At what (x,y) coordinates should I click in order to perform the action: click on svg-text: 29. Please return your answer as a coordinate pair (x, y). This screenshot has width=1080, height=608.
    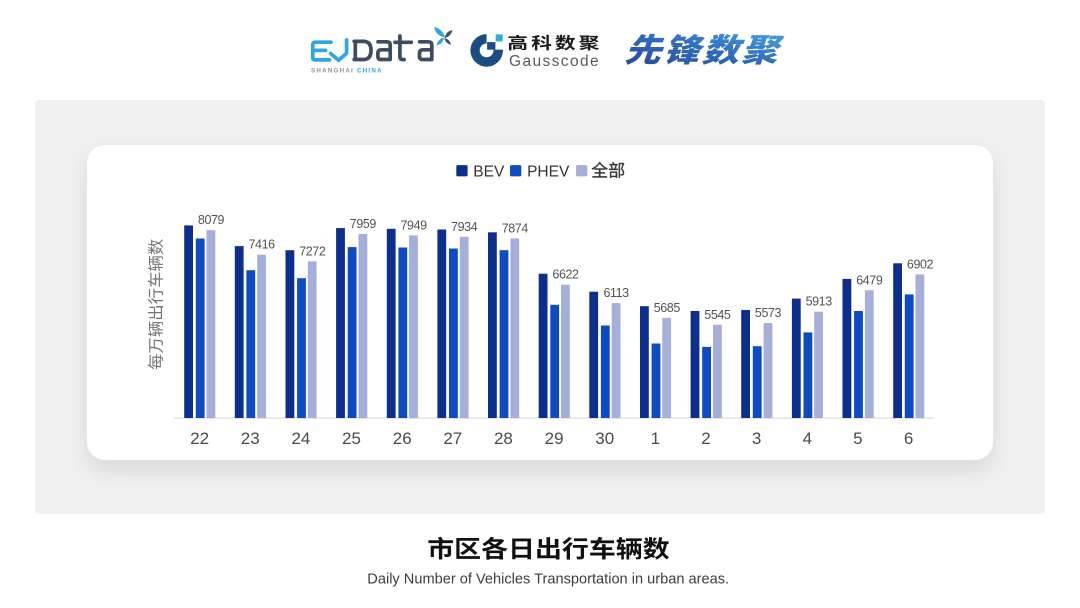
    Looking at the image, I should click on (554, 438).